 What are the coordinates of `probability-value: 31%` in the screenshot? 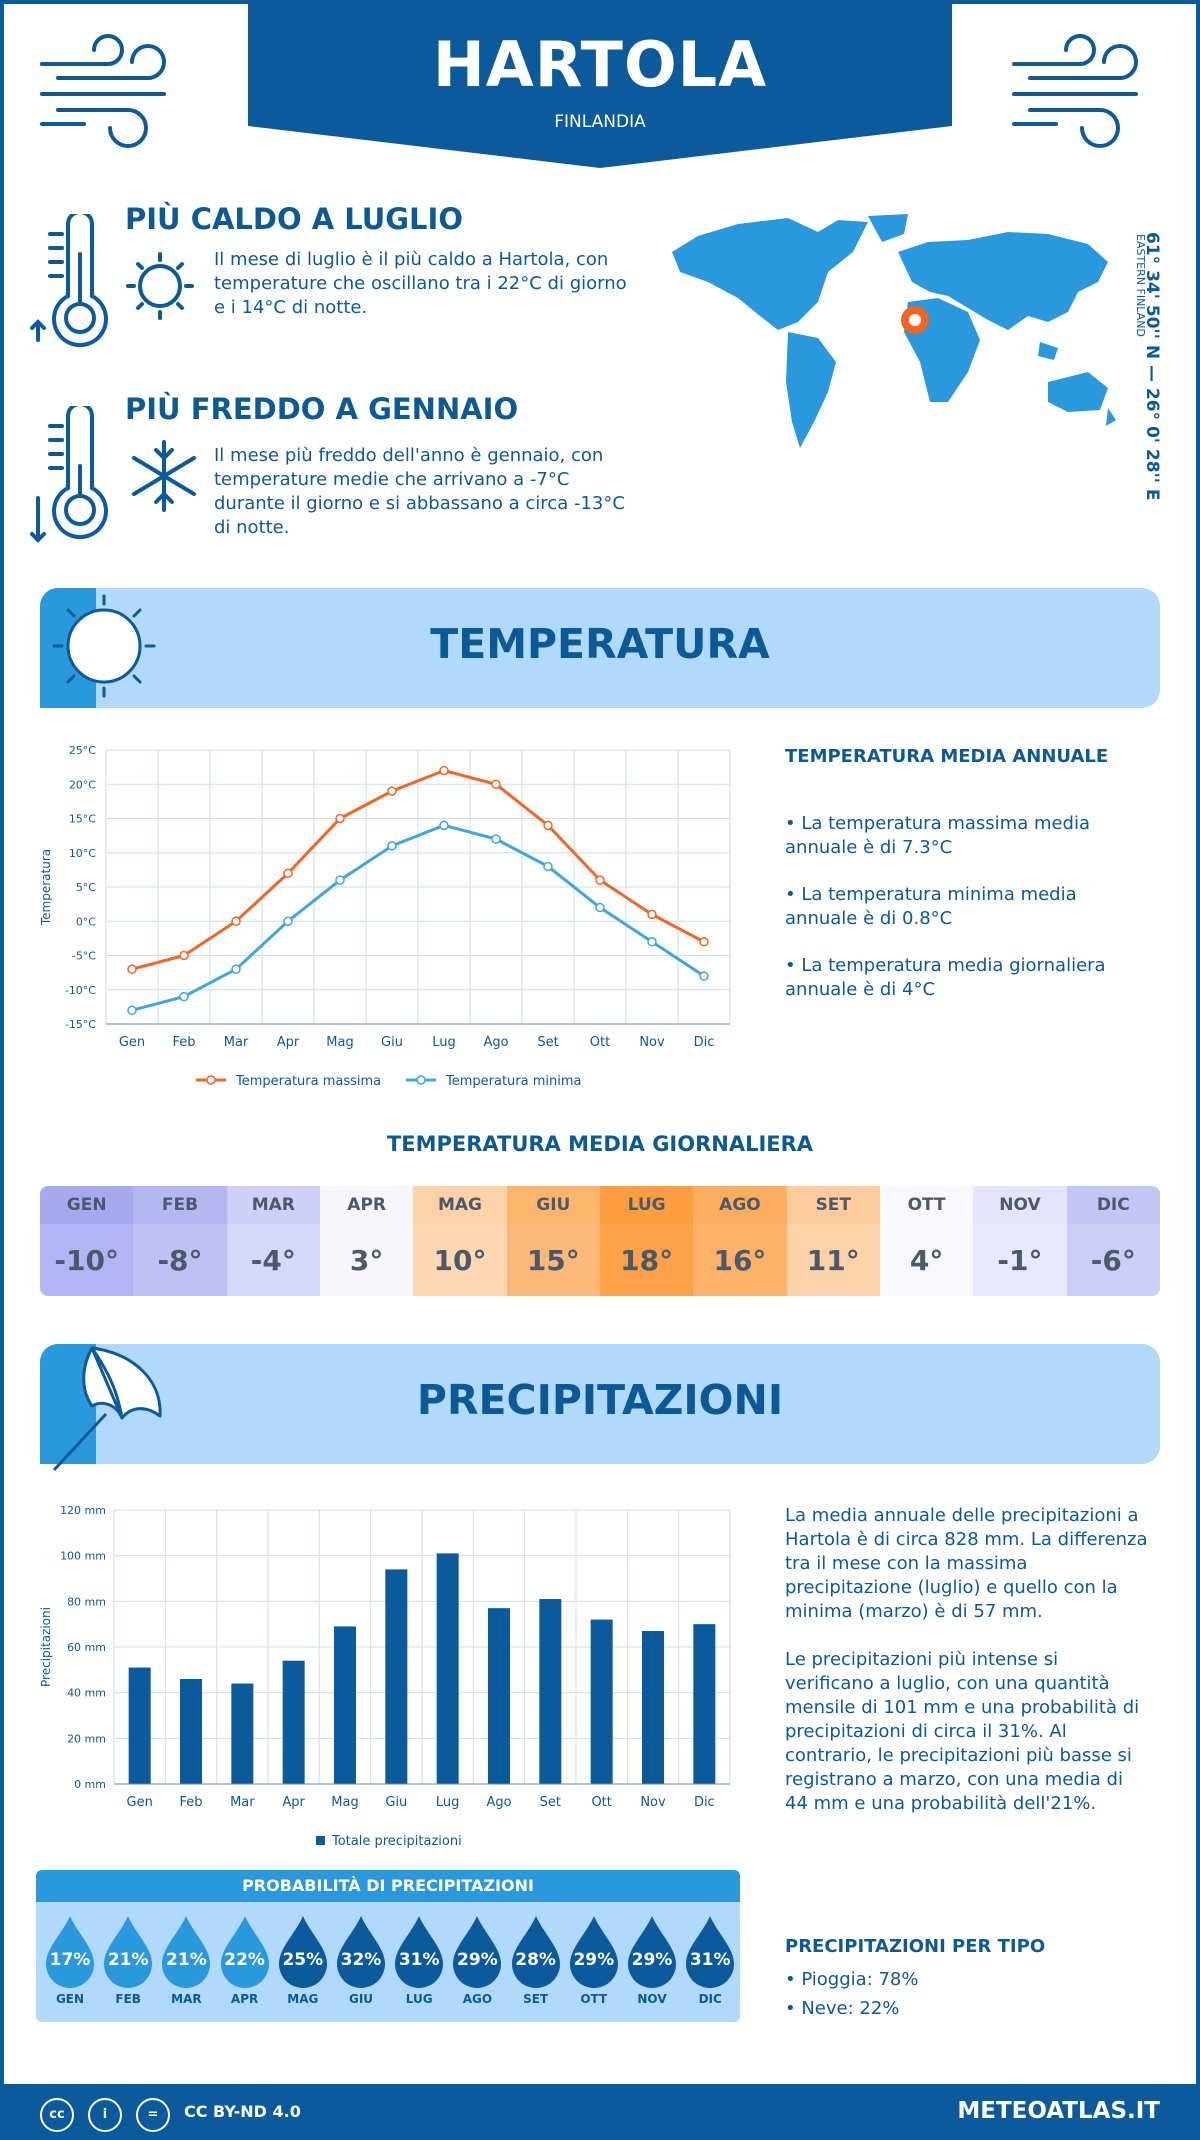 It's located at (710, 1960).